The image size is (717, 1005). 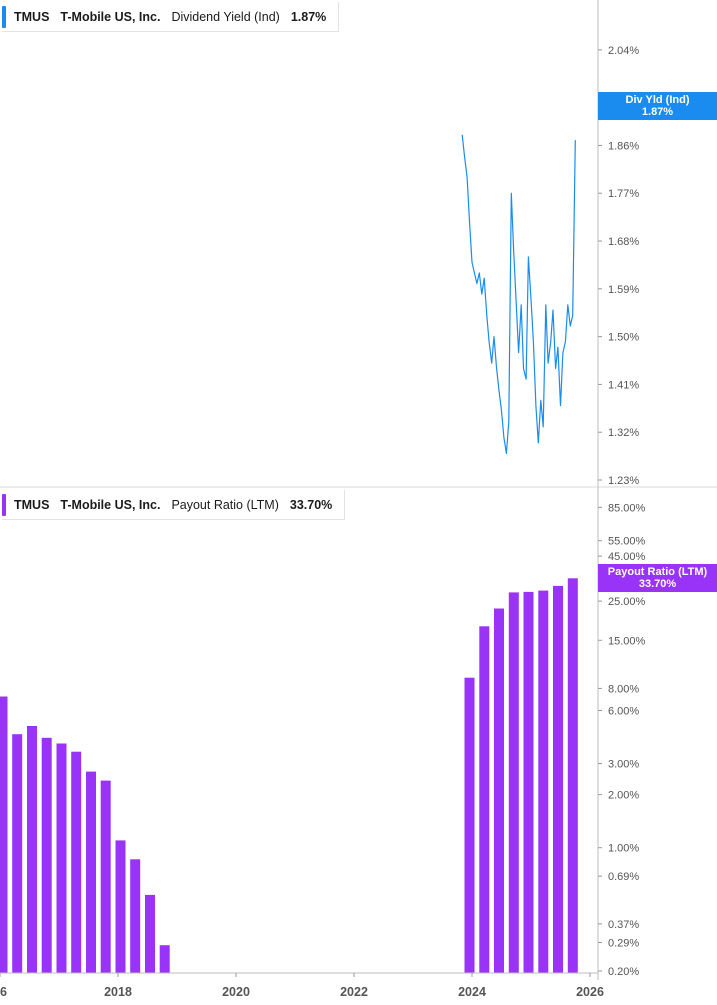 What do you see at coordinates (225, 16) in the screenshot?
I see `legend-metric: Dividend Yield (Ind)` at bounding box center [225, 16].